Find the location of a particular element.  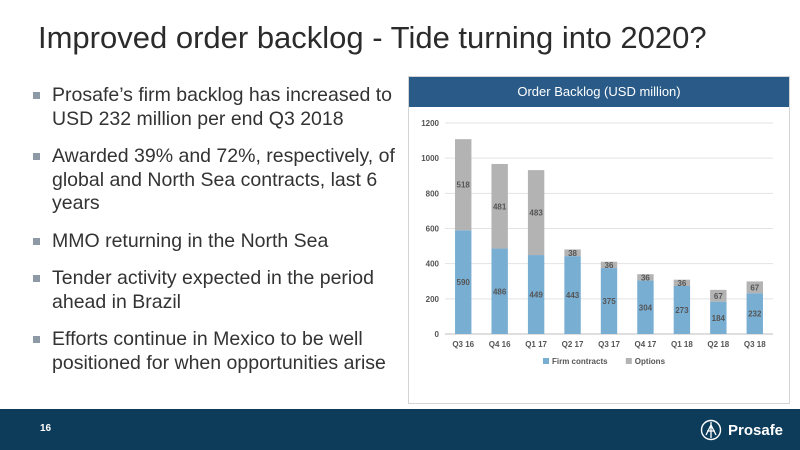

x-tick-label: Q1 18 is located at coordinates (682, 344).